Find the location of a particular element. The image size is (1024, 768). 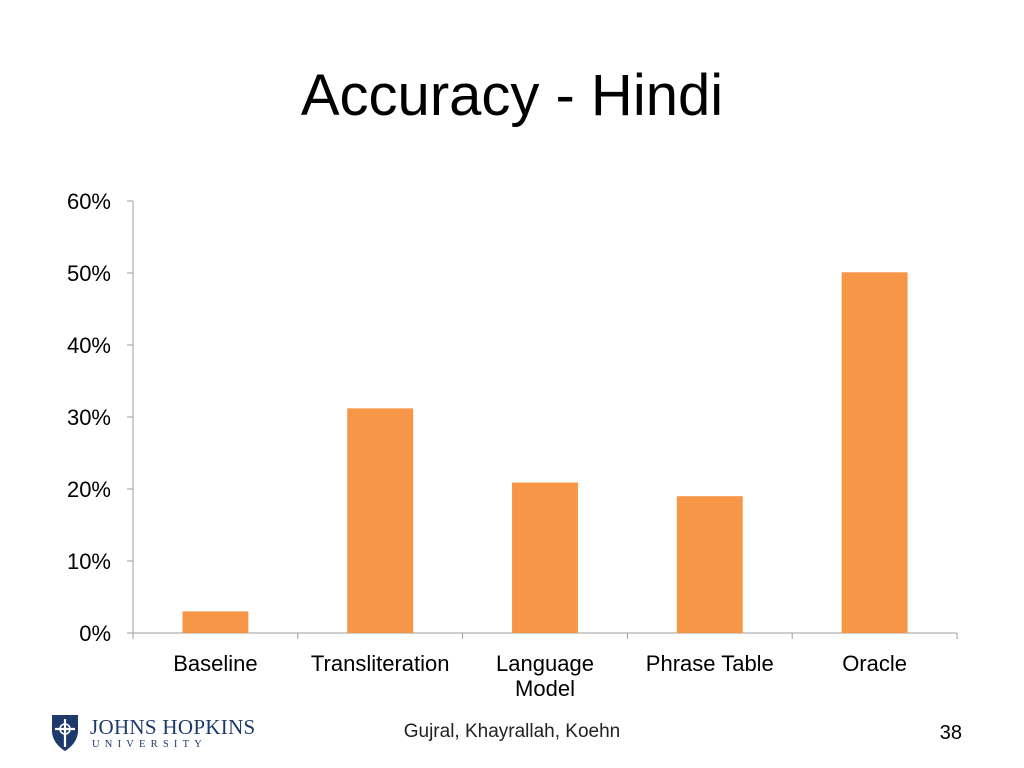

page-number: 38 is located at coordinates (950, 733).